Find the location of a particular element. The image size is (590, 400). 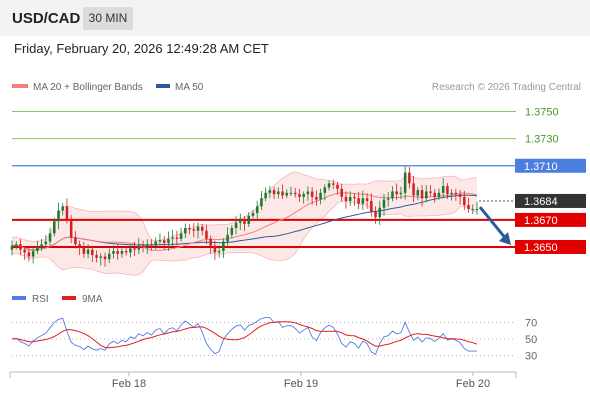

interval-badge: 30 MIN is located at coordinates (108, 18).